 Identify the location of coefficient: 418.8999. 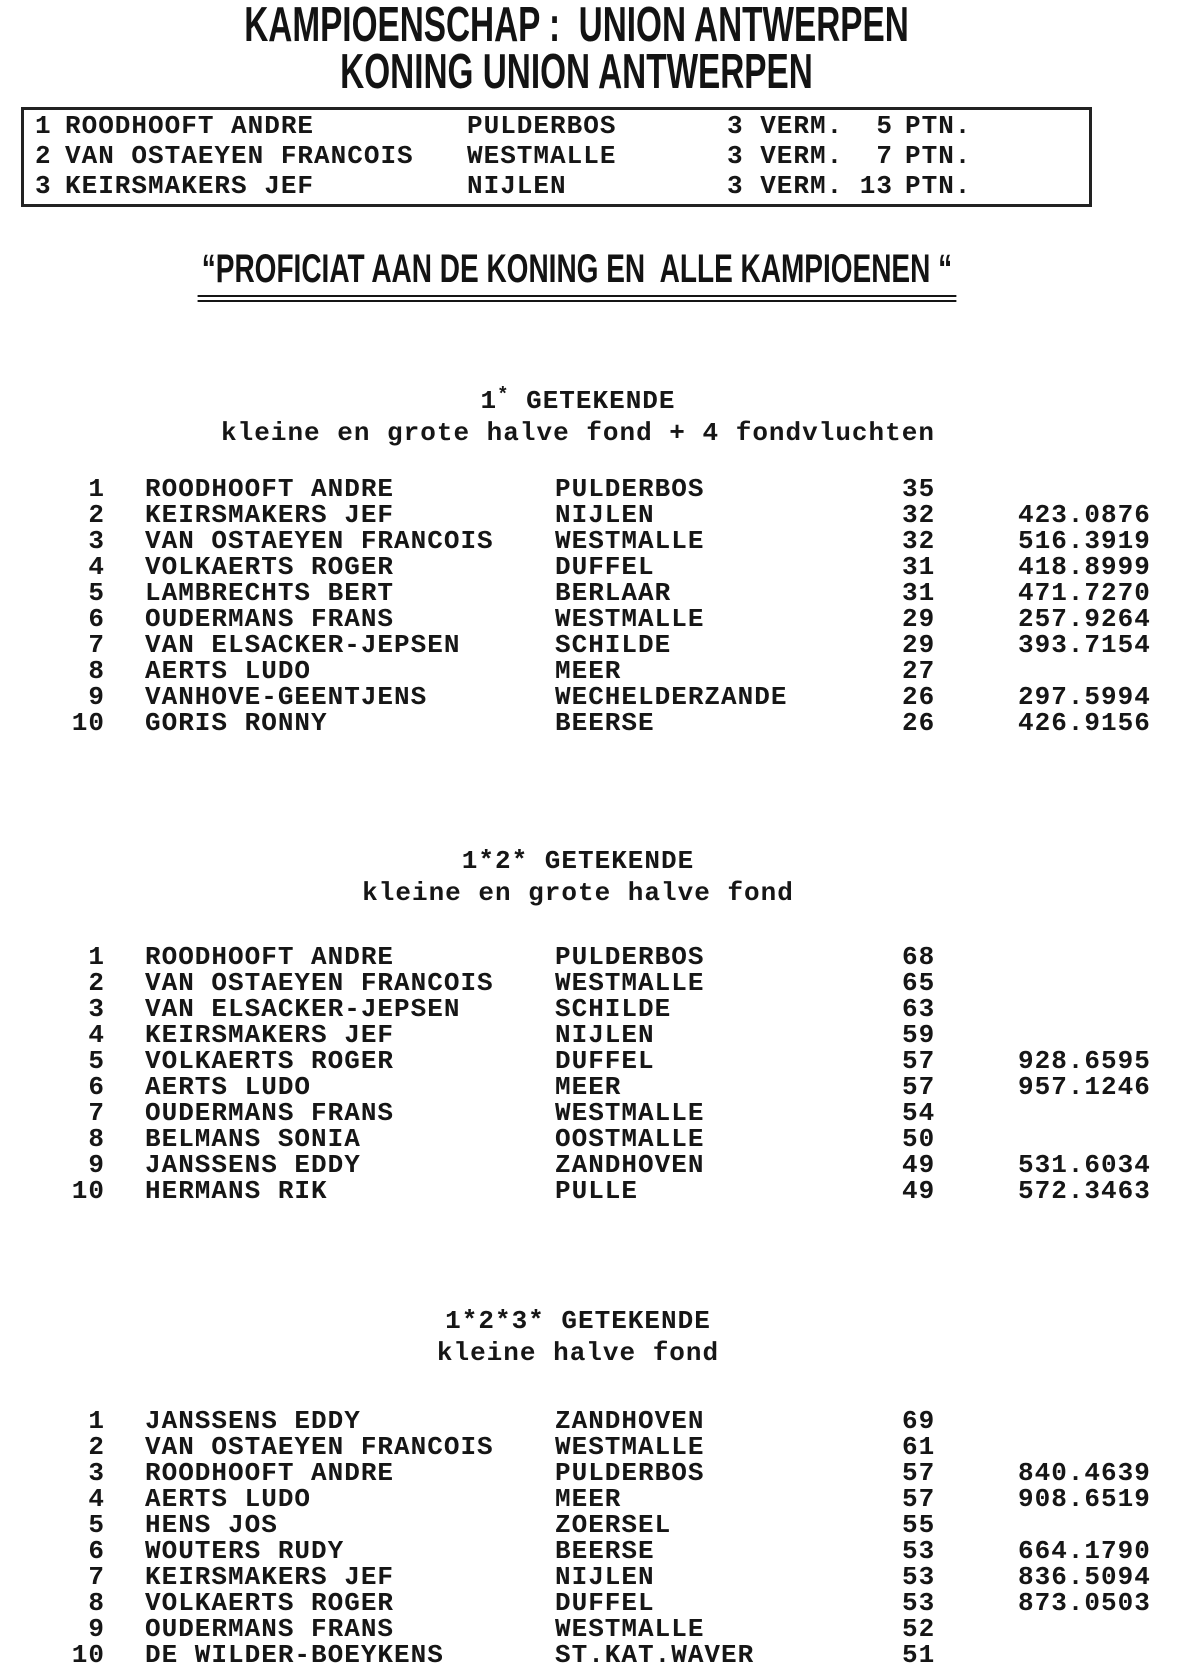
(1084, 567).